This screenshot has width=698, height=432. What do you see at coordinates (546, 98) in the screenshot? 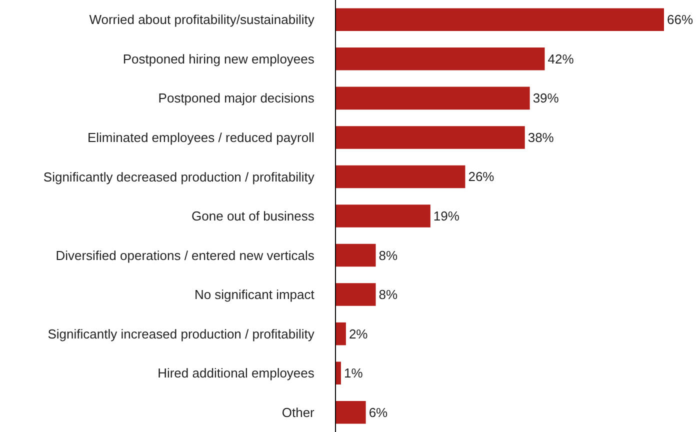
I see `data-label: 39%` at bounding box center [546, 98].